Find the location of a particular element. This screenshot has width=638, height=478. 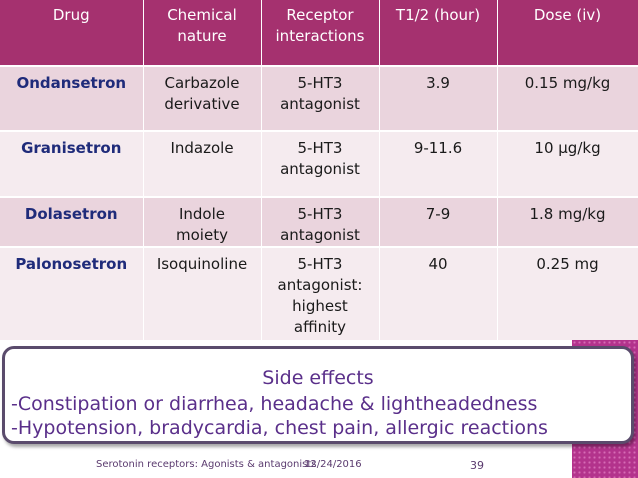

cell-receptor: 5-HT3 antagonist: highest affinity is located at coordinates (320, 293).